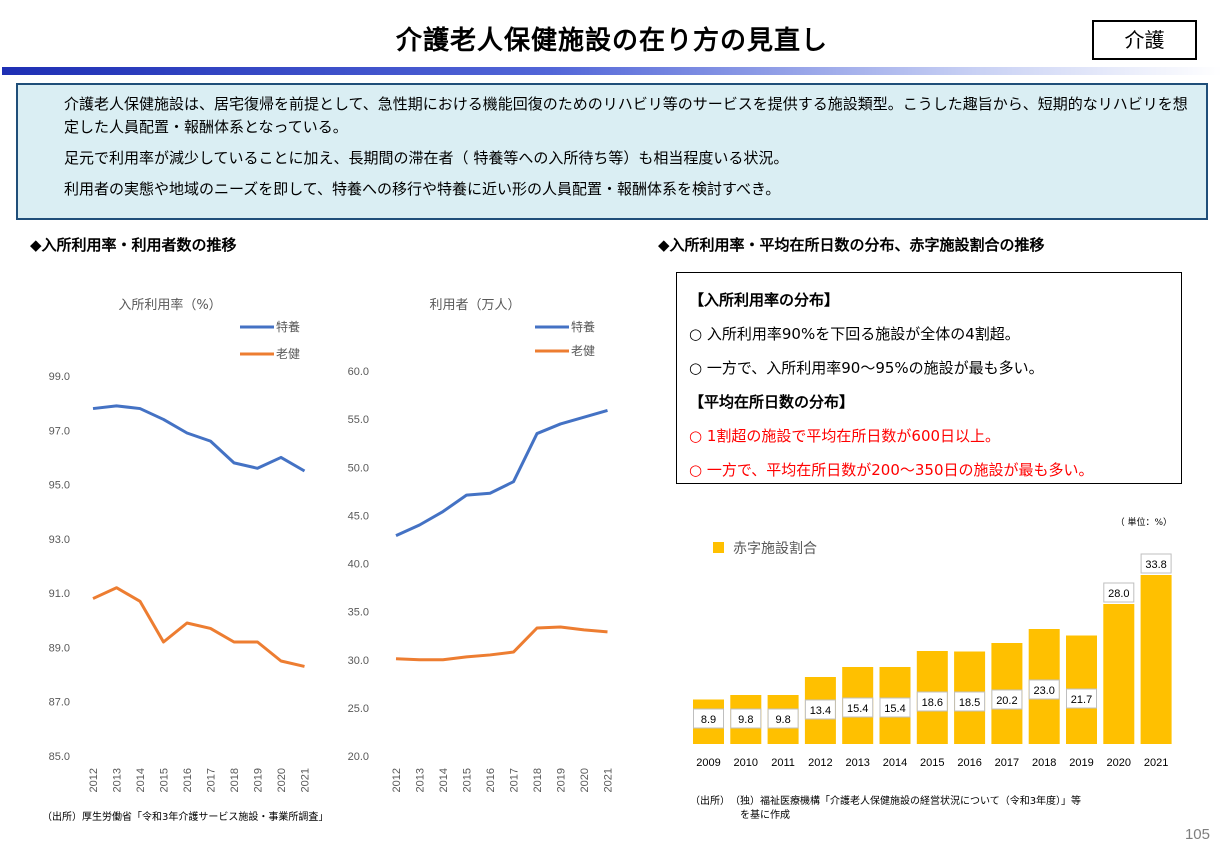  What do you see at coordinates (538, 780) in the screenshot?
I see `chart2-xtick: 2018` at bounding box center [538, 780].